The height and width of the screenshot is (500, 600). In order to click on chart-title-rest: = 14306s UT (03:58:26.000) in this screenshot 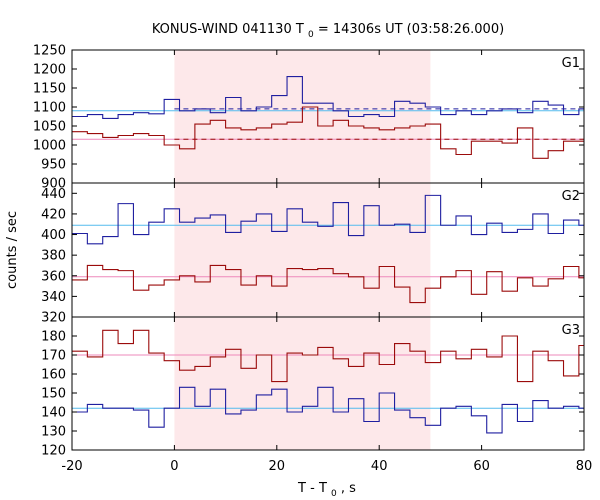, I will do `click(411, 29)`.